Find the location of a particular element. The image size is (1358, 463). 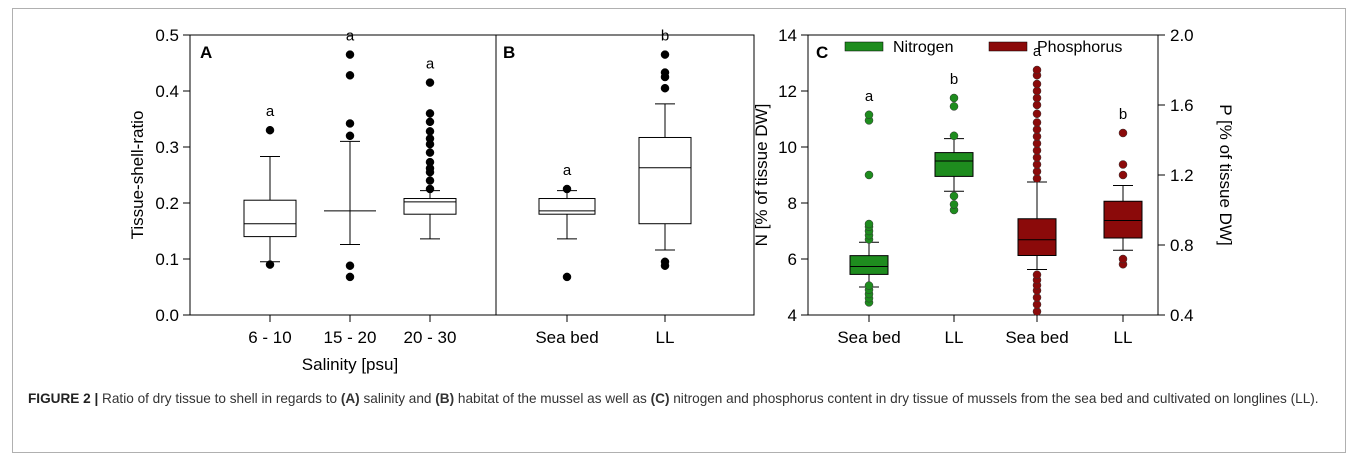

y-tick-label-c-left: 14 is located at coordinates (787, 35).